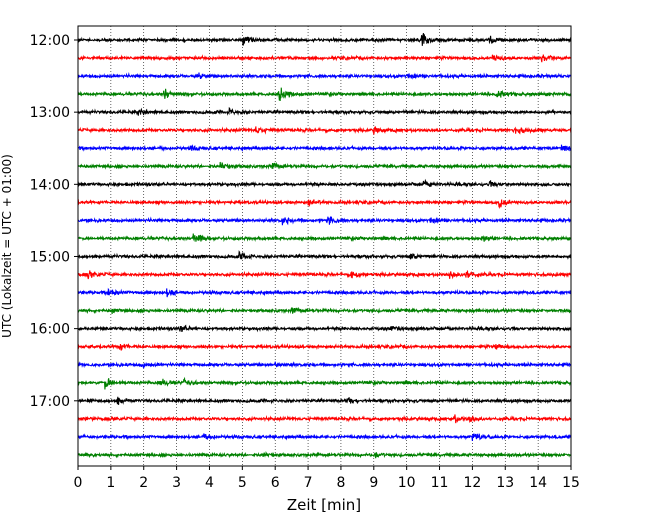  Describe the element at coordinates (78, 483) in the screenshot. I see `x-tick-label: 0` at that location.